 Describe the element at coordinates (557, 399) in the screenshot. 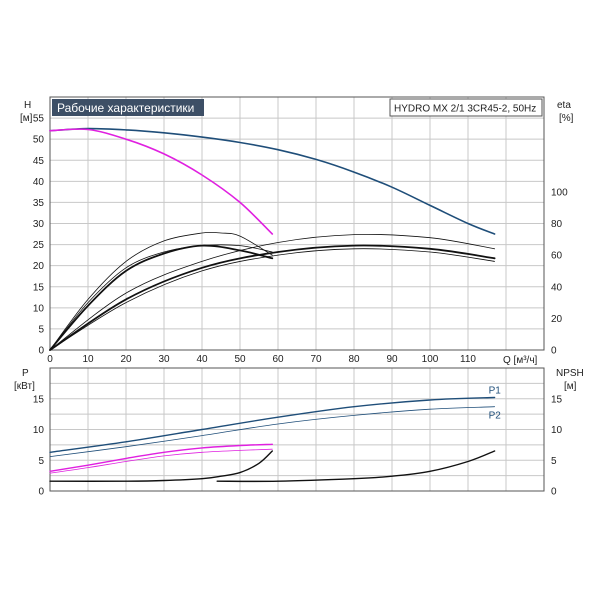

I see `npsh-tick-label: 15` at that location.